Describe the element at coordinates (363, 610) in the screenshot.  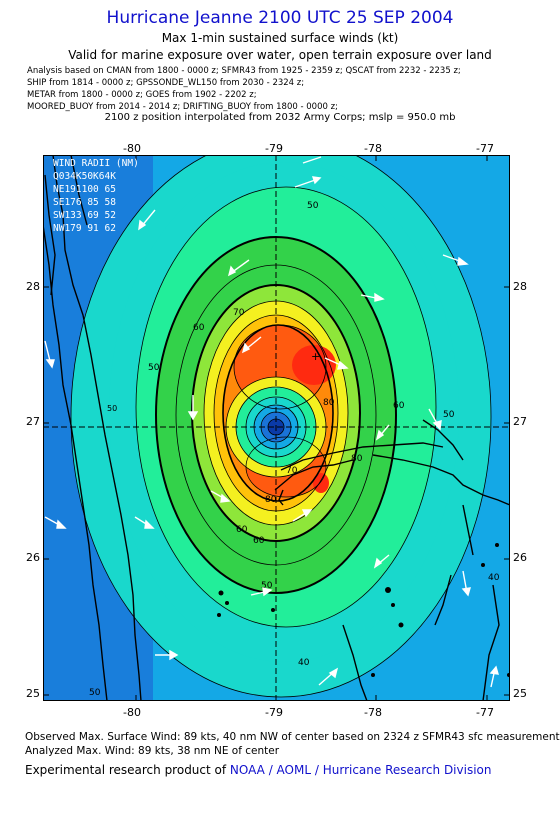
I see `islands` at that location.